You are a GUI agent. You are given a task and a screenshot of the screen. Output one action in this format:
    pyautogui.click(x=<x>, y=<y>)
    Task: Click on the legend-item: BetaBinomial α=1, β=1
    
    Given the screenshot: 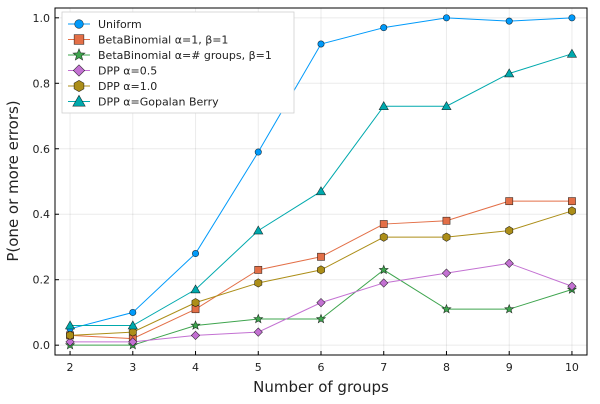 What is the action you would take?
    pyautogui.click(x=148, y=40)
    